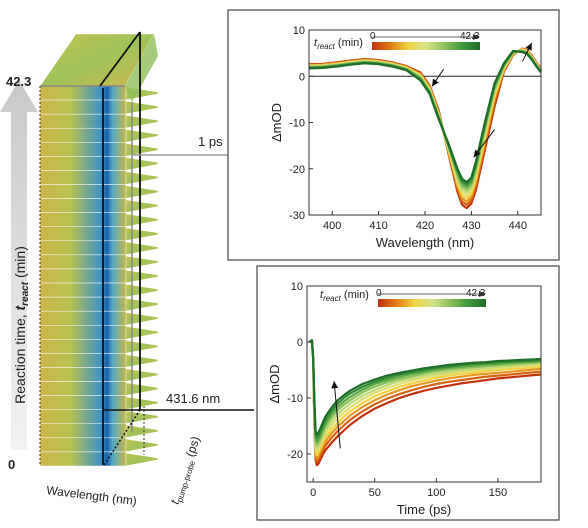  What do you see at coordinates (297, 124) in the screenshot?
I see `spectra-ytick-label: -10` at bounding box center [297, 124].